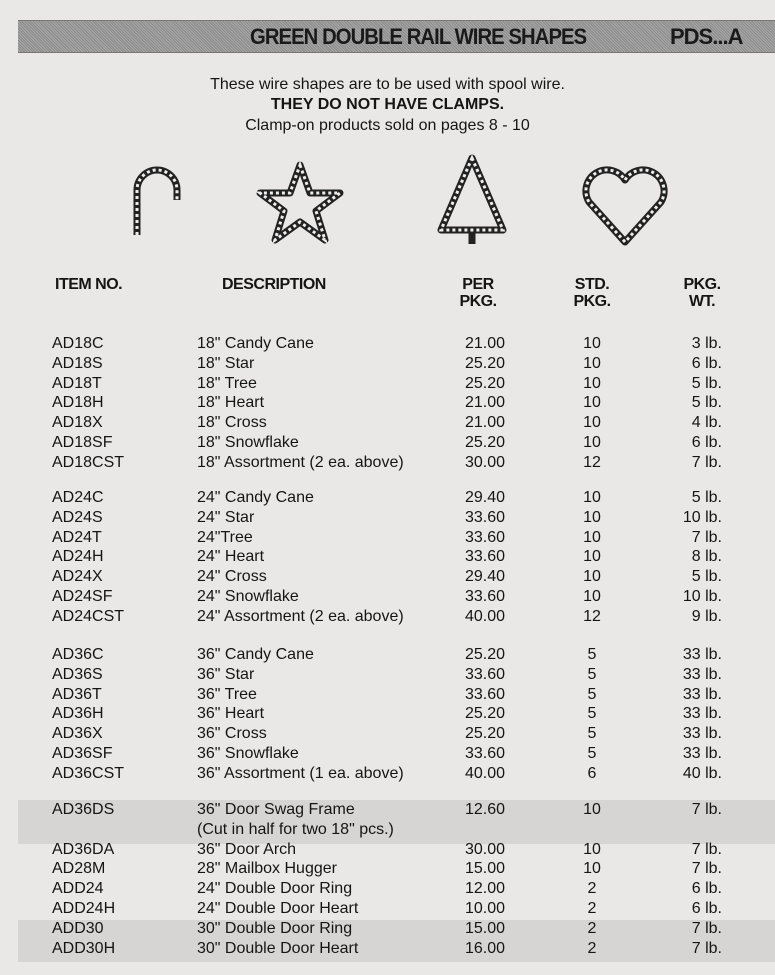  I want to click on column-header-description: DESCRIPTION, so click(274, 284).